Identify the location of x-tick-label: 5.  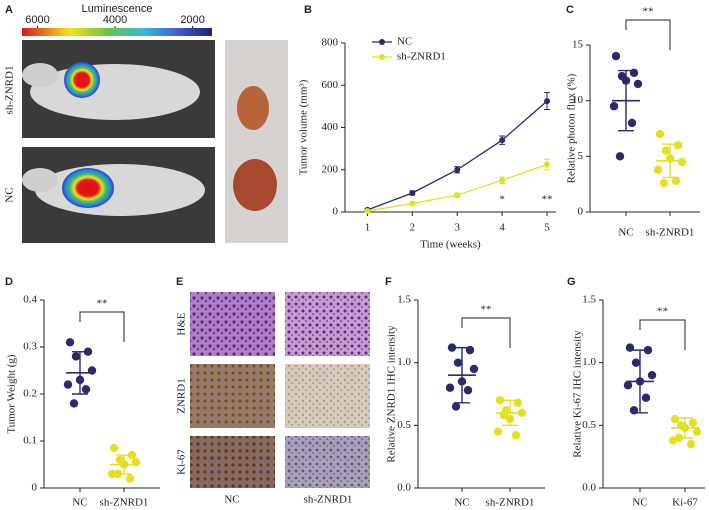
(547, 228).